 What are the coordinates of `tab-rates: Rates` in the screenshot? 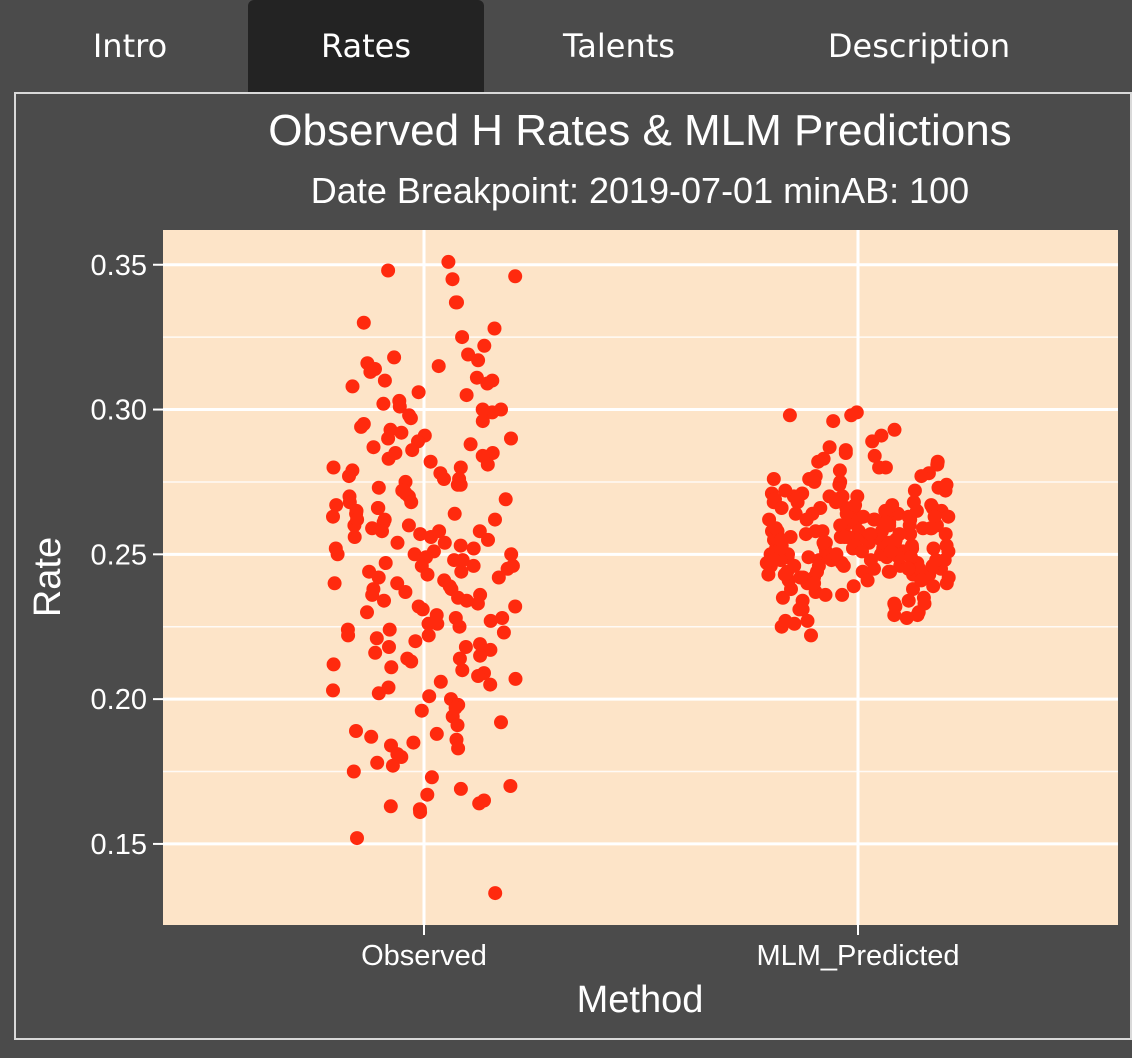 It's located at (366, 46).